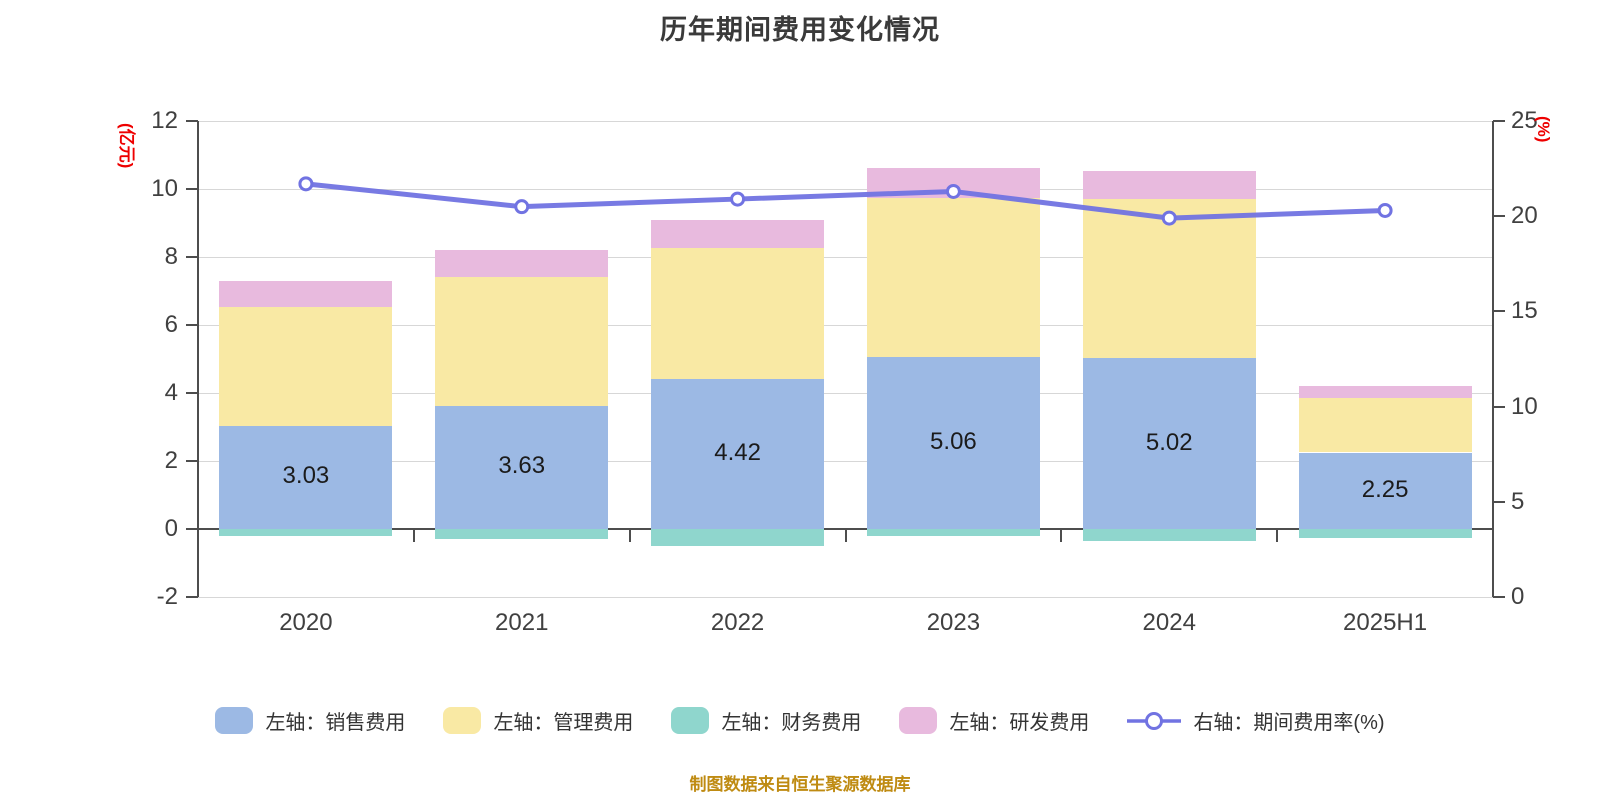 This screenshot has width=1600, height=800. I want to click on bar-2022-management, so click(738, 313).